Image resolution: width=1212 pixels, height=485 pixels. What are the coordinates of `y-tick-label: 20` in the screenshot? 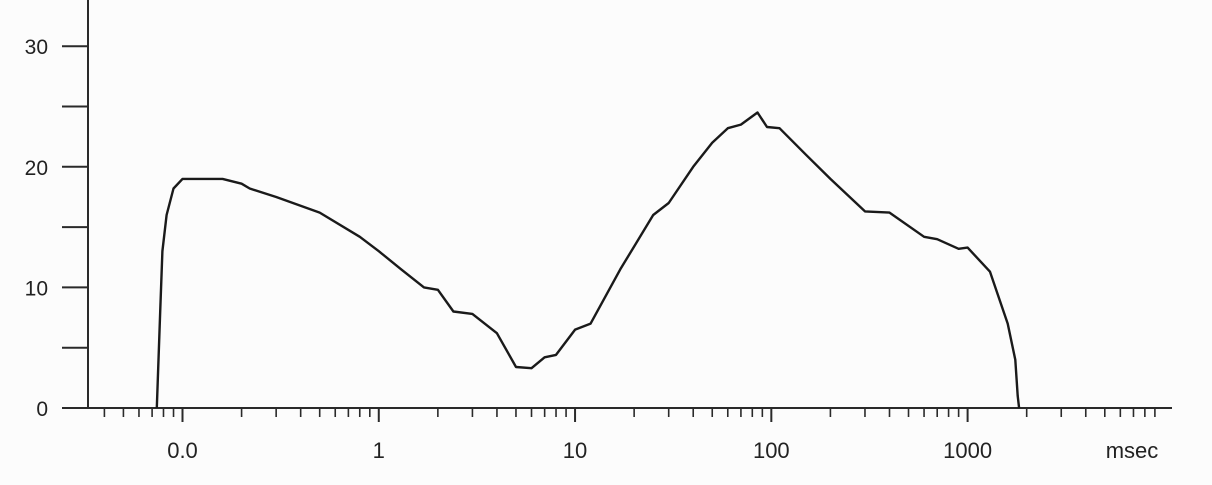 It's located at (36, 168).